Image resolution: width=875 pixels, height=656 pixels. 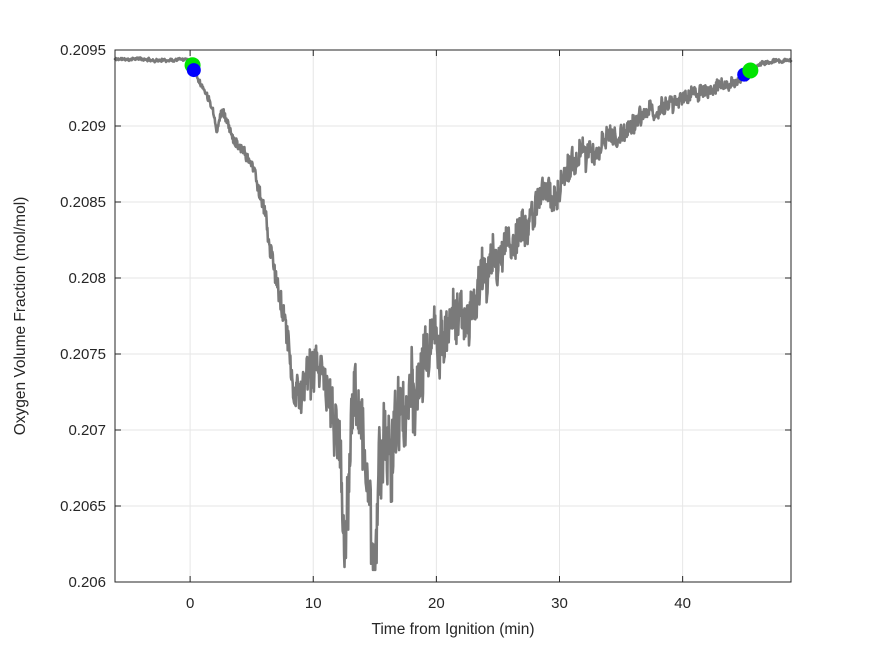 What do you see at coordinates (190, 603) in the screenshot?
I see `x-tick-label-0: 0` at bounding box center [190, 603].